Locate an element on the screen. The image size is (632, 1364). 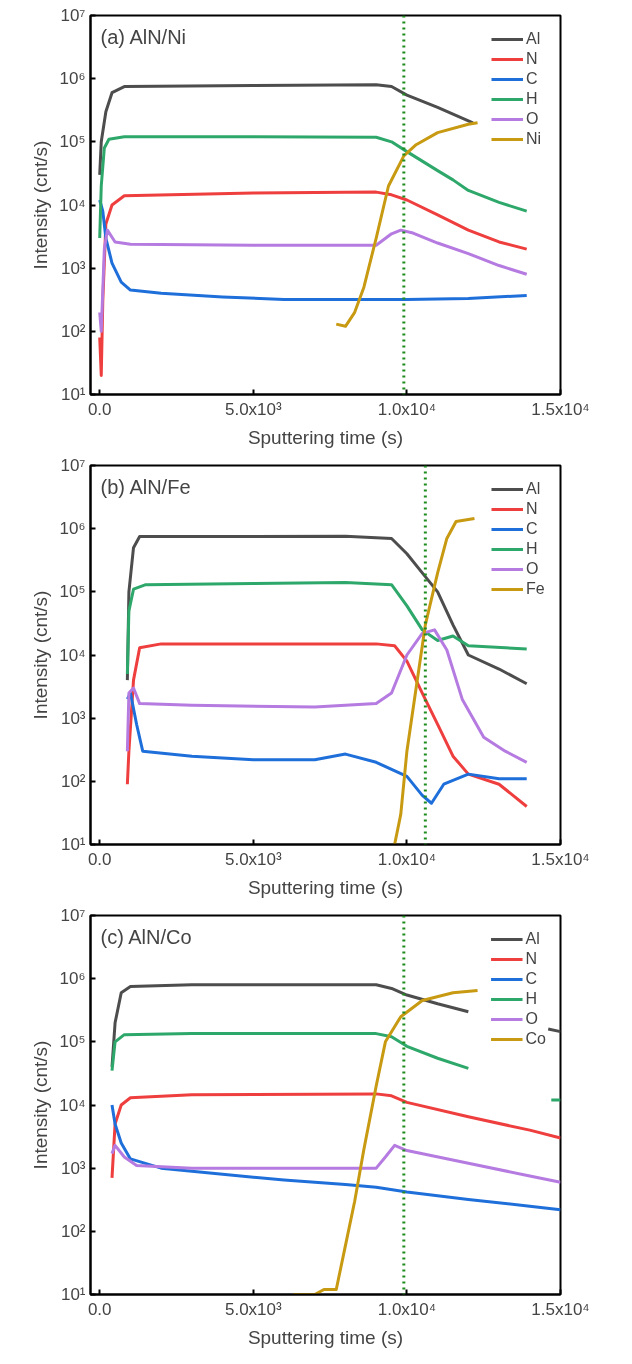
text: (a) AlN/Ni is located at coordinates (143, 36).